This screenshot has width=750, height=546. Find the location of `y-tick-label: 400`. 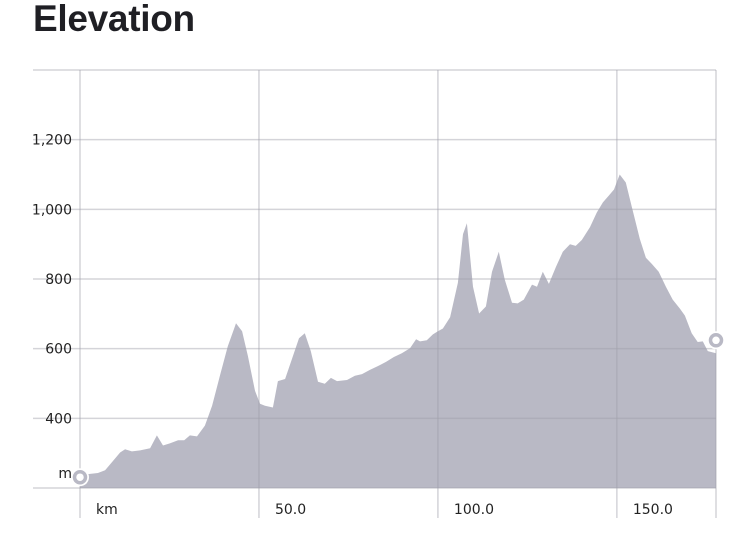

y-tick-label: 400 is located at coordinates (58, 419).